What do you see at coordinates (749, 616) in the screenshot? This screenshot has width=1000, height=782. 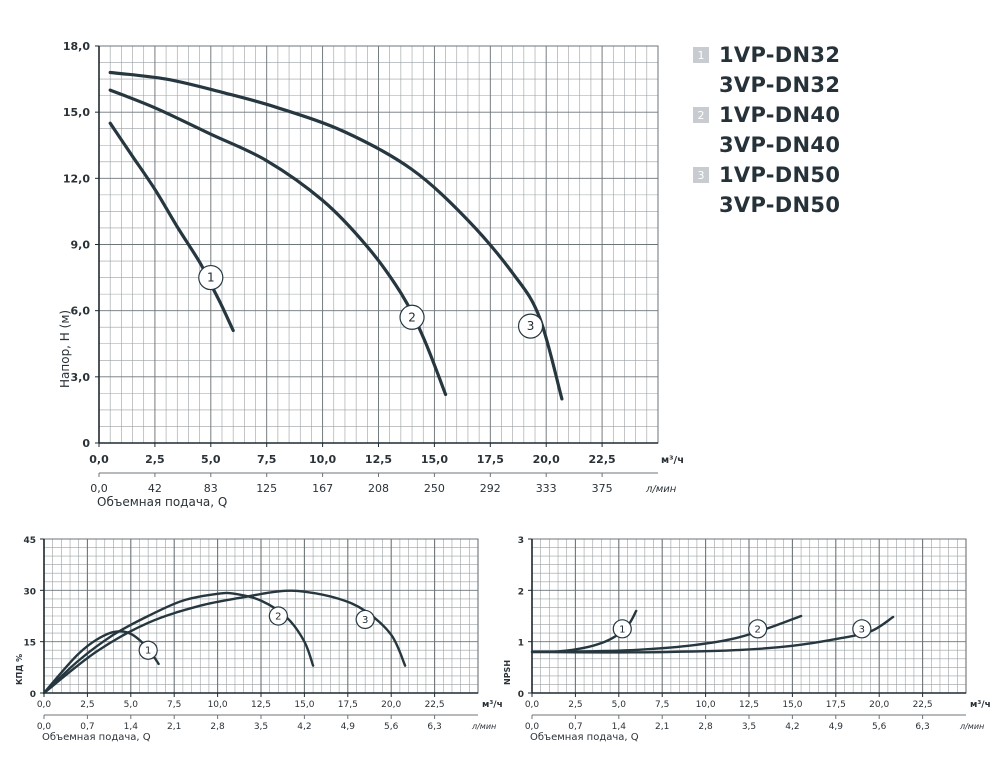 I see `grid` at bounding box center [749, 616].